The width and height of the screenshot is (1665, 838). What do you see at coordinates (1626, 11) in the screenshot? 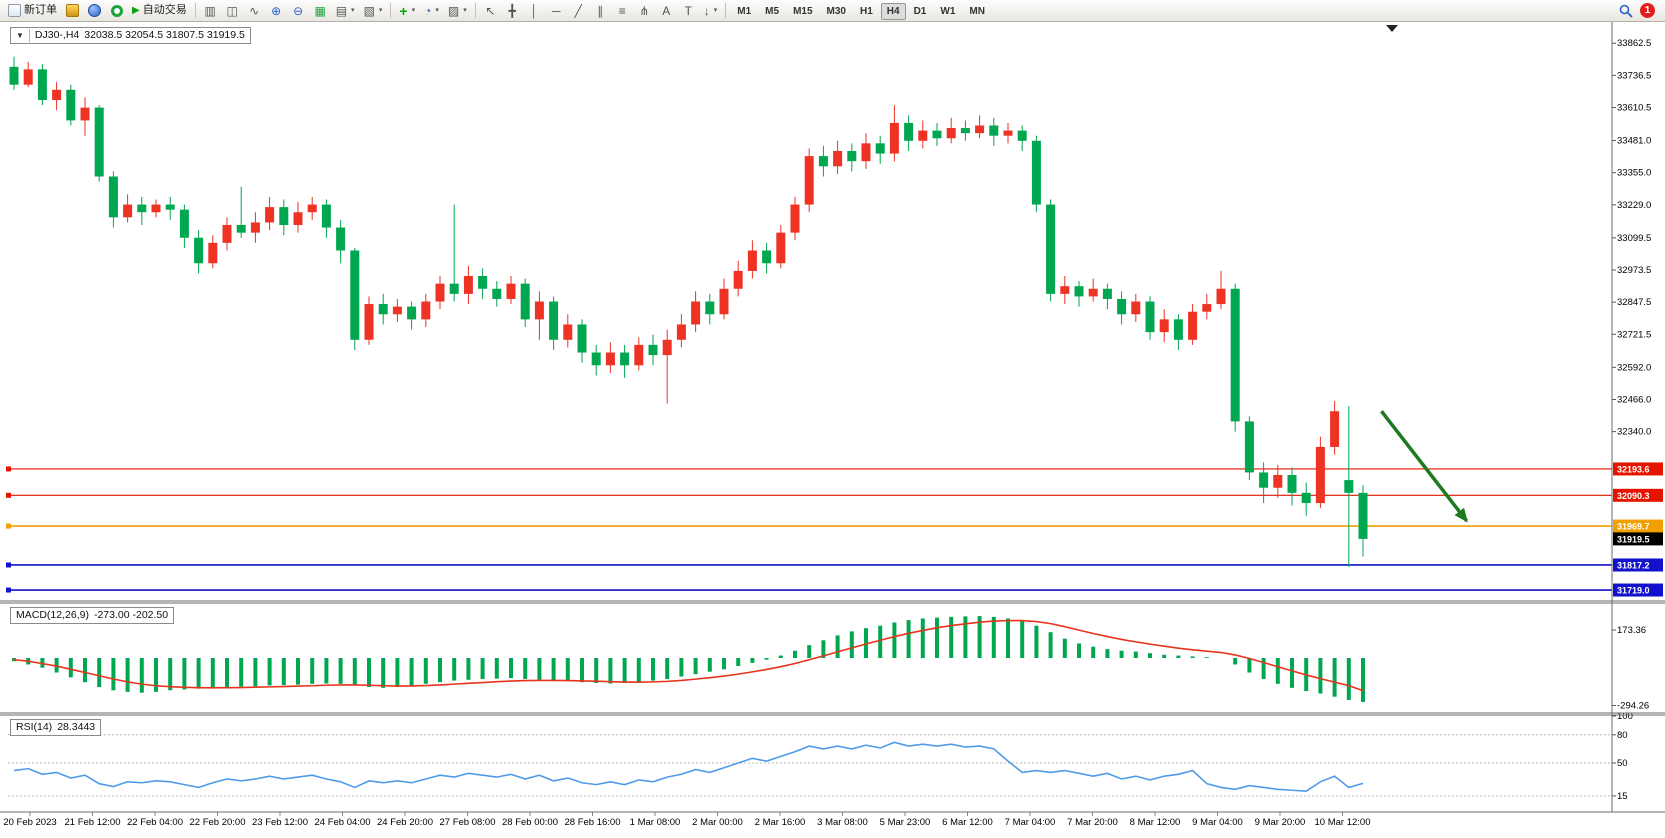
I see `search-button` at bounding box center [1626, 11].